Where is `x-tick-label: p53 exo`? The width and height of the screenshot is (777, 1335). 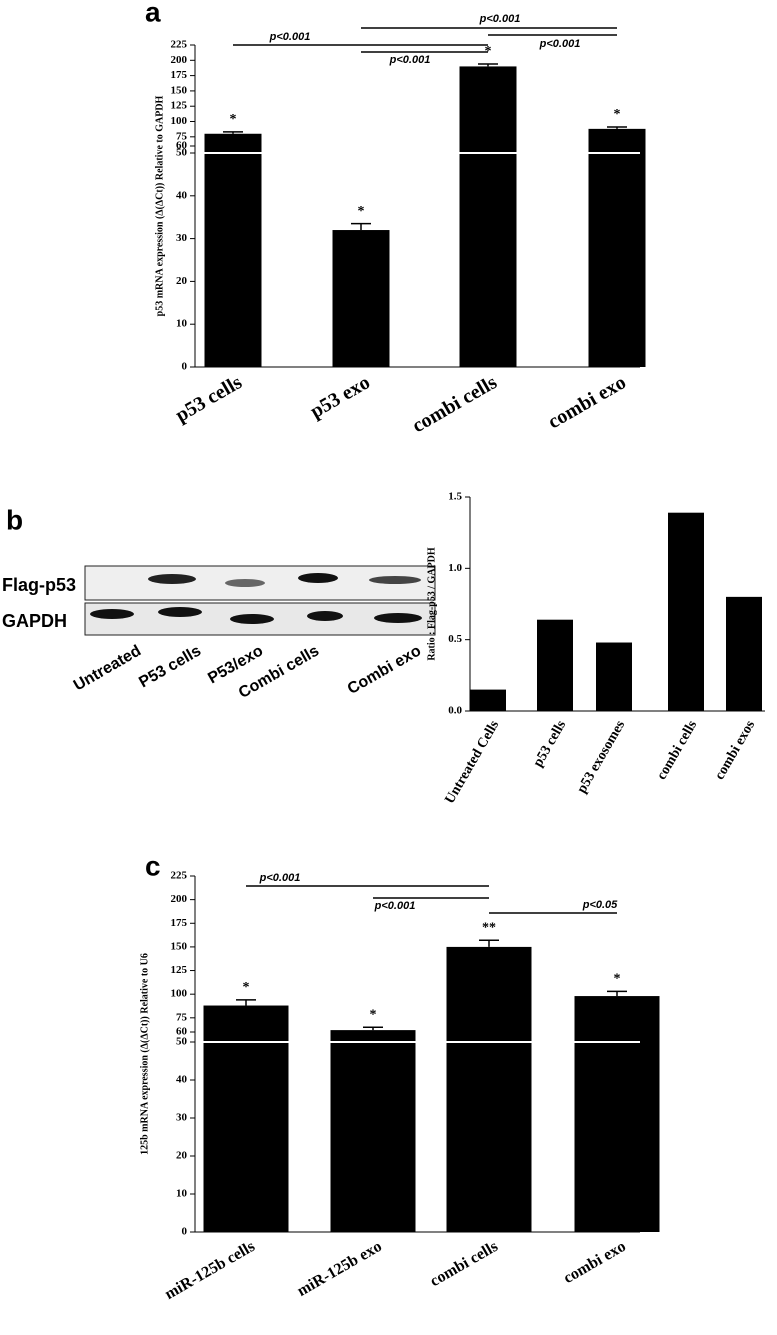
x-tick-label: p53 exo is located at coordinates (340, 397).